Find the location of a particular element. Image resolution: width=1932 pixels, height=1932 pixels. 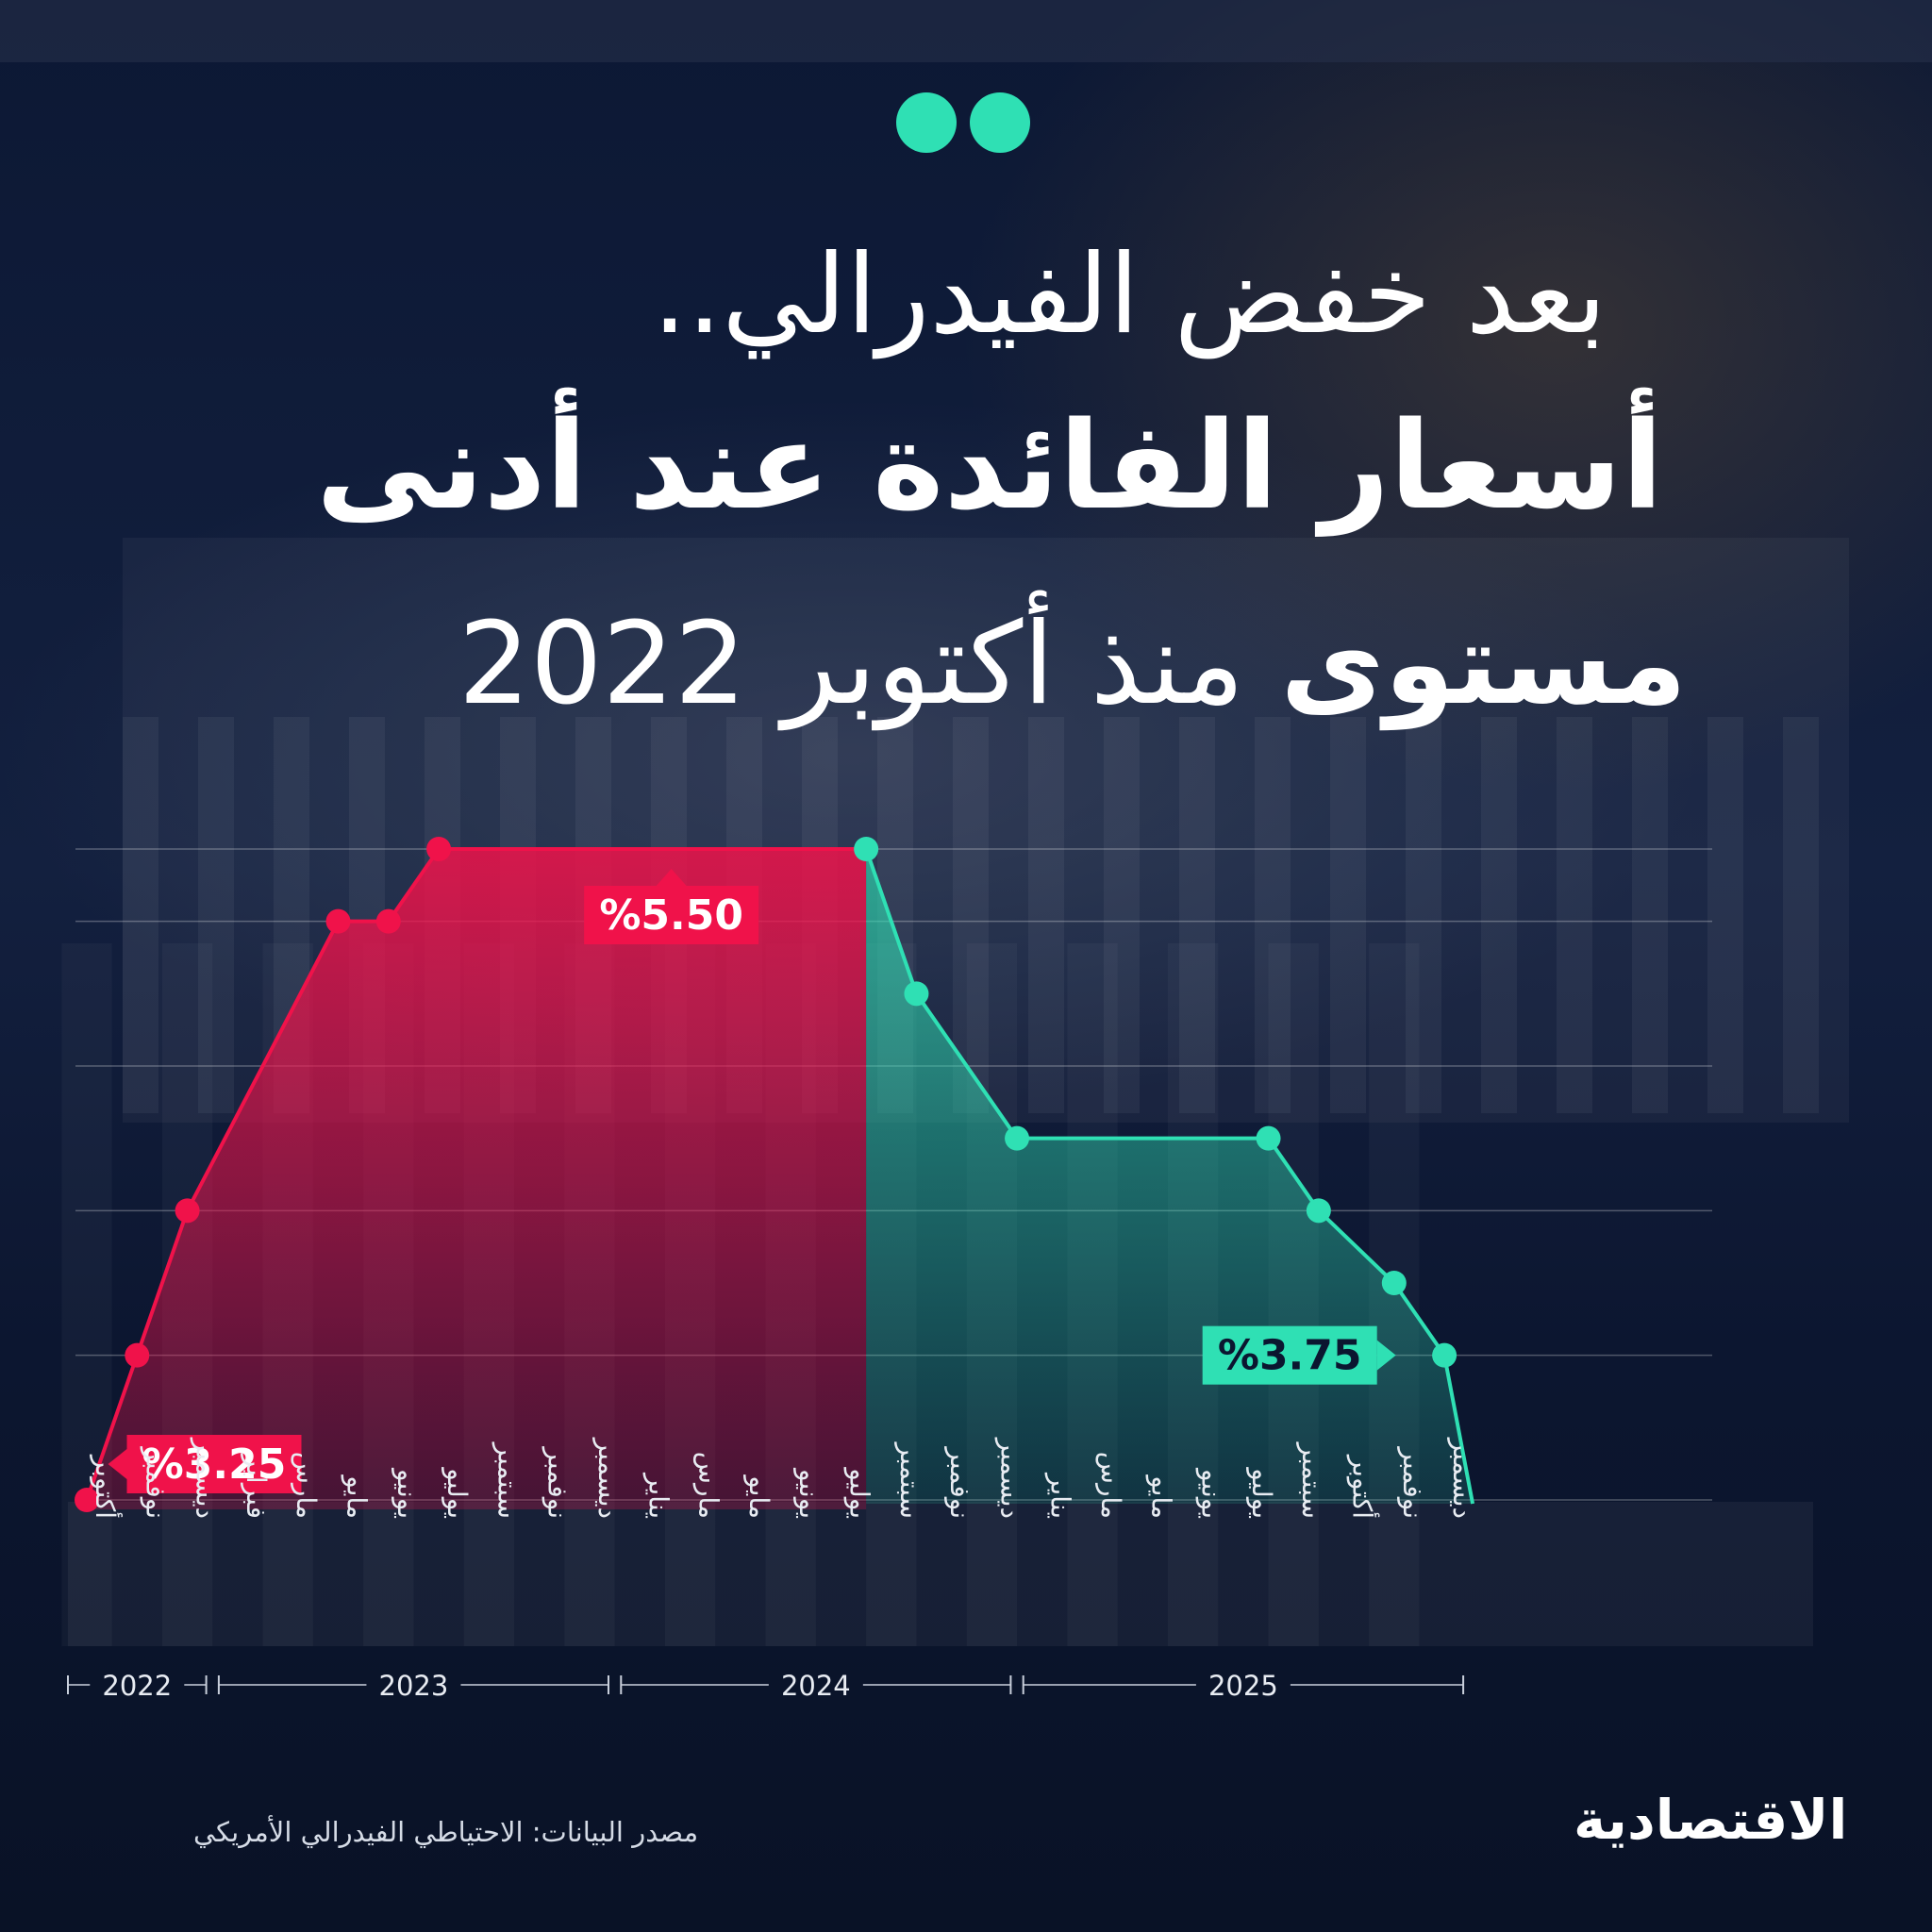

fall-line is located at coordinates (1169, 1177).